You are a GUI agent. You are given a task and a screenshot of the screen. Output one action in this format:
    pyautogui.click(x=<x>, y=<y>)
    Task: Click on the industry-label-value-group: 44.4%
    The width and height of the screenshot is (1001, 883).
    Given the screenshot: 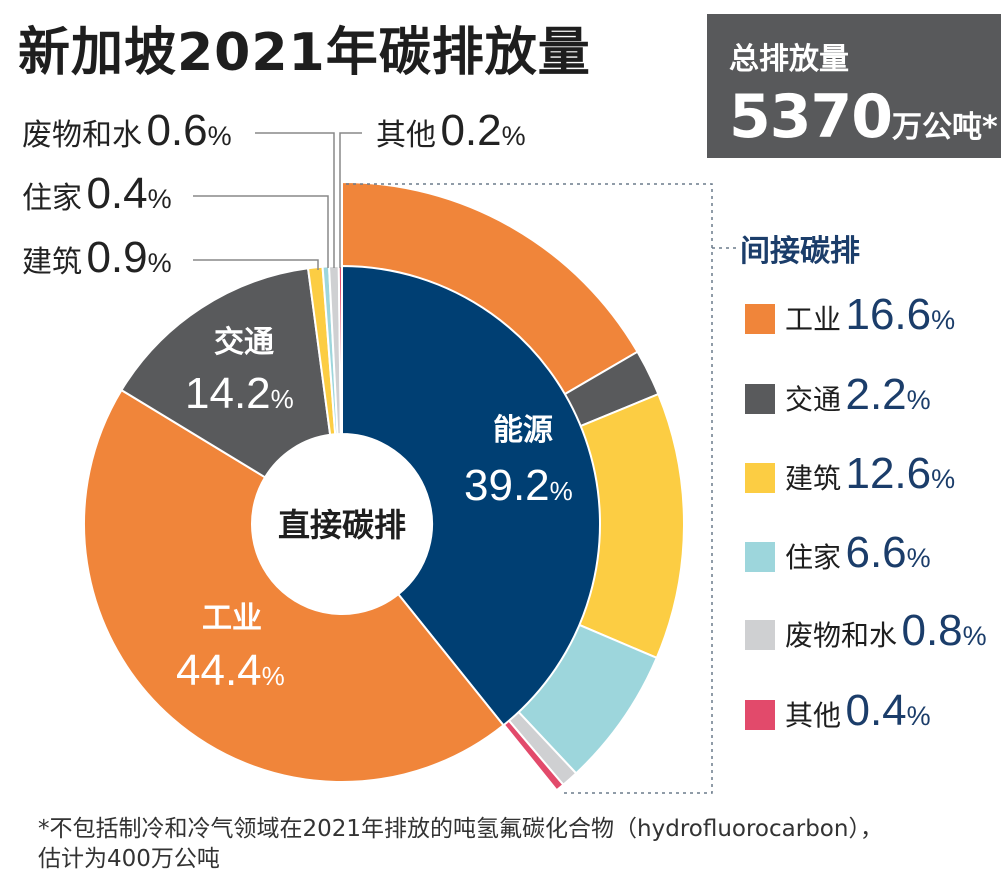 What is the action you would take?
    pyautogui.click(x=230, y=670)
    